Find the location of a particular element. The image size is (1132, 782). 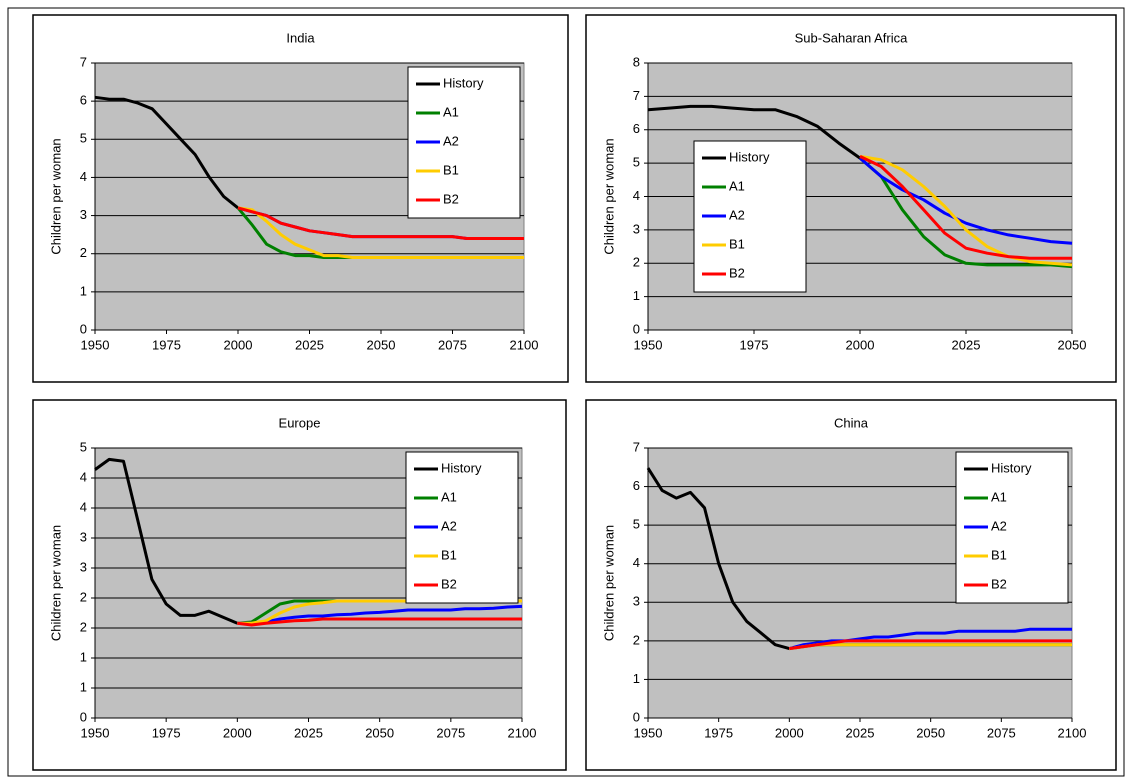

chart-title: Sub-Saharan Africa is located at coordinates (852, 37).